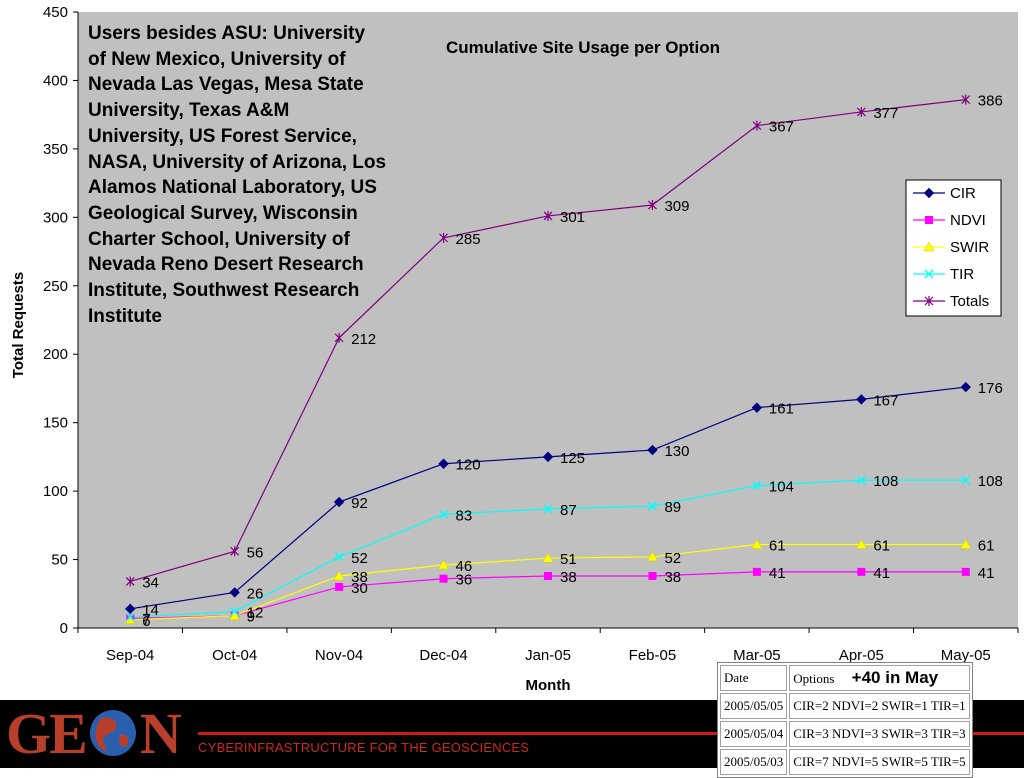 The width and height of the screenshot is (1024, 778). I want to click on globe-icon, so click(112, 733).